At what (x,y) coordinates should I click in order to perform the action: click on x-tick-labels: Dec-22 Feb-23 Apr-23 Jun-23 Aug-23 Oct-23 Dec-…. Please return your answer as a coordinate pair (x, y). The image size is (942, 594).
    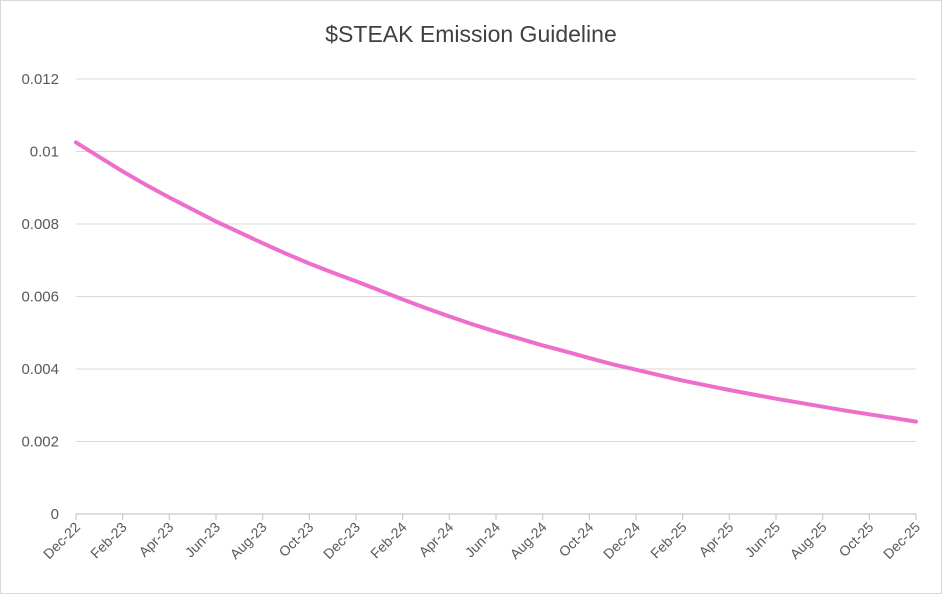
    Looking at the image, I should click on (481, 540).